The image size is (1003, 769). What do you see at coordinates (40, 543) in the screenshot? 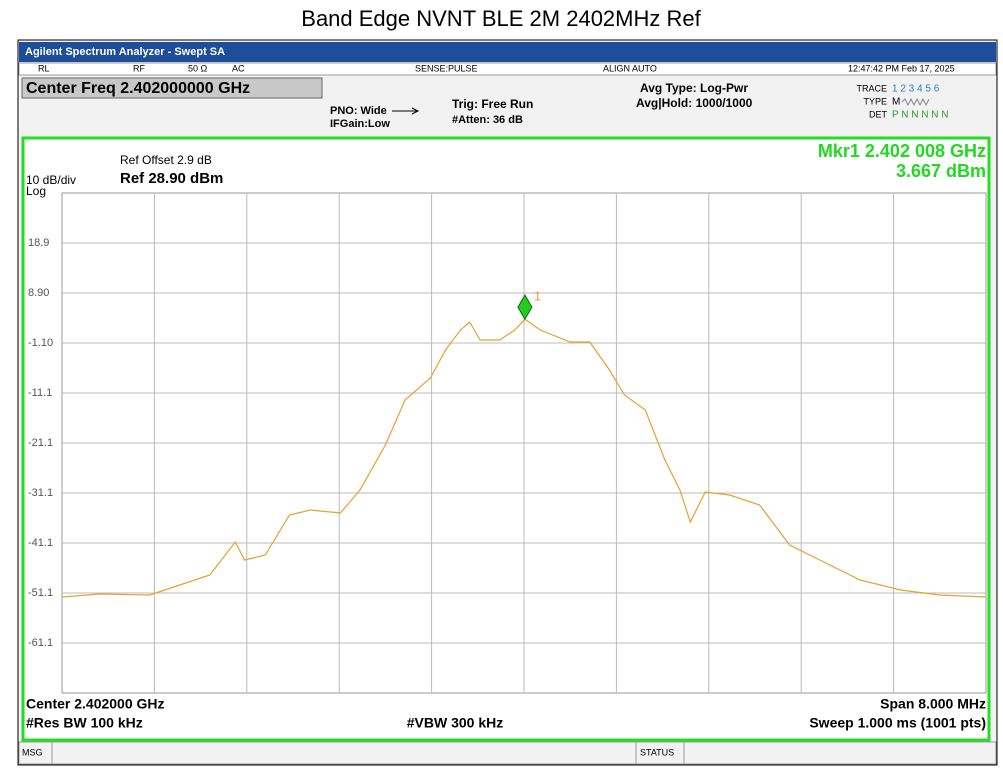
I see `y-tick-label: -41.1` at bounding box center [40, 543].